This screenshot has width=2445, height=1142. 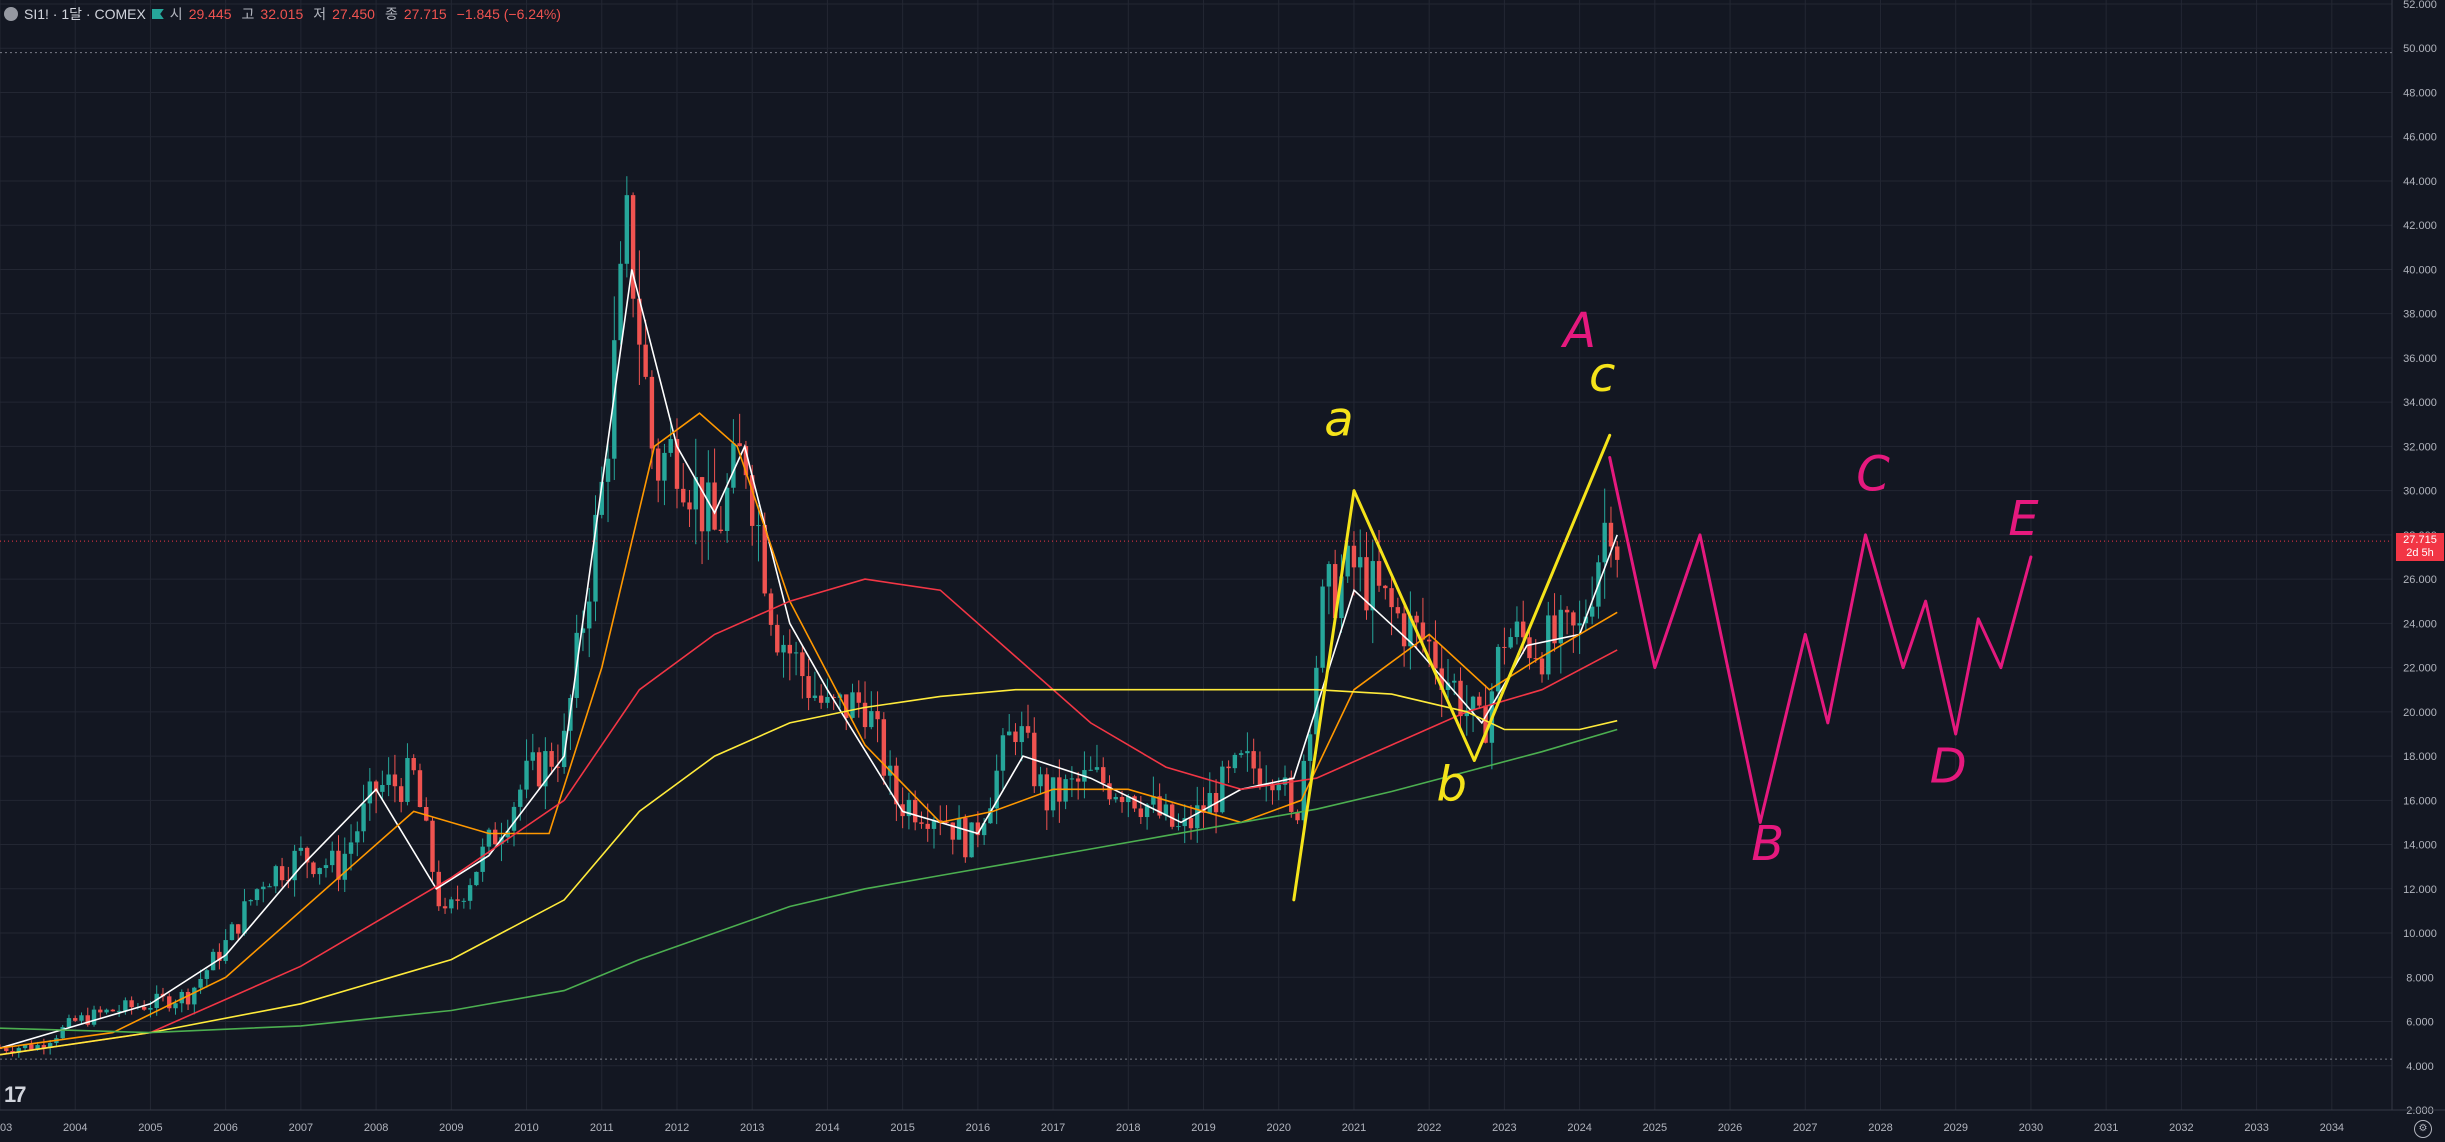 What do you see at coordinates (15, 1094) in the screenshot?
I see `tradingview-logo: 17` at bounding box center [15, 1094].